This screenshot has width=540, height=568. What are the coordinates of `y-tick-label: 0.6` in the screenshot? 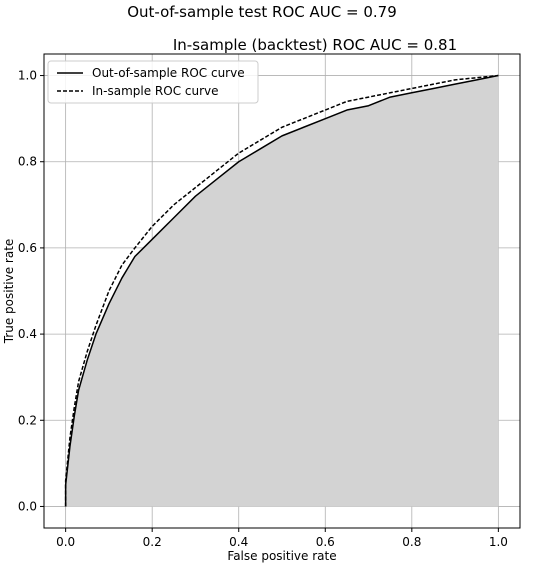 It's located at (27, 248).